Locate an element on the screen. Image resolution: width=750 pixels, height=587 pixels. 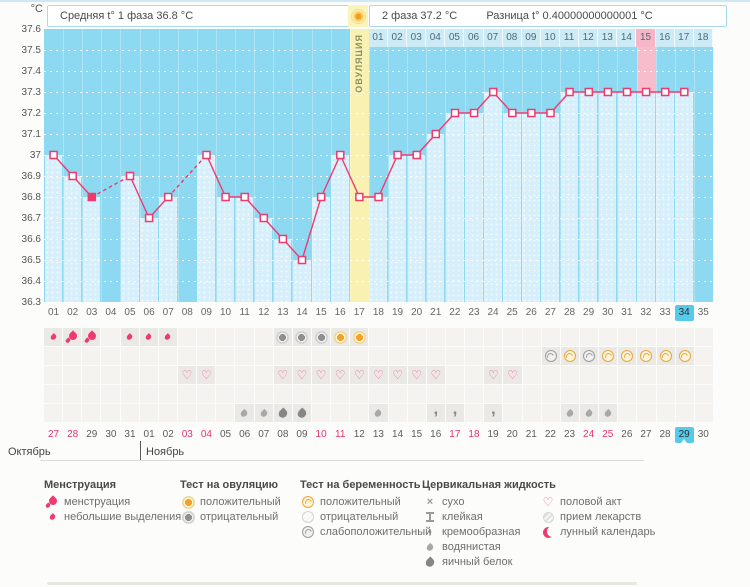
cycle-day-number: 31 is located at coordinates (627, 312).